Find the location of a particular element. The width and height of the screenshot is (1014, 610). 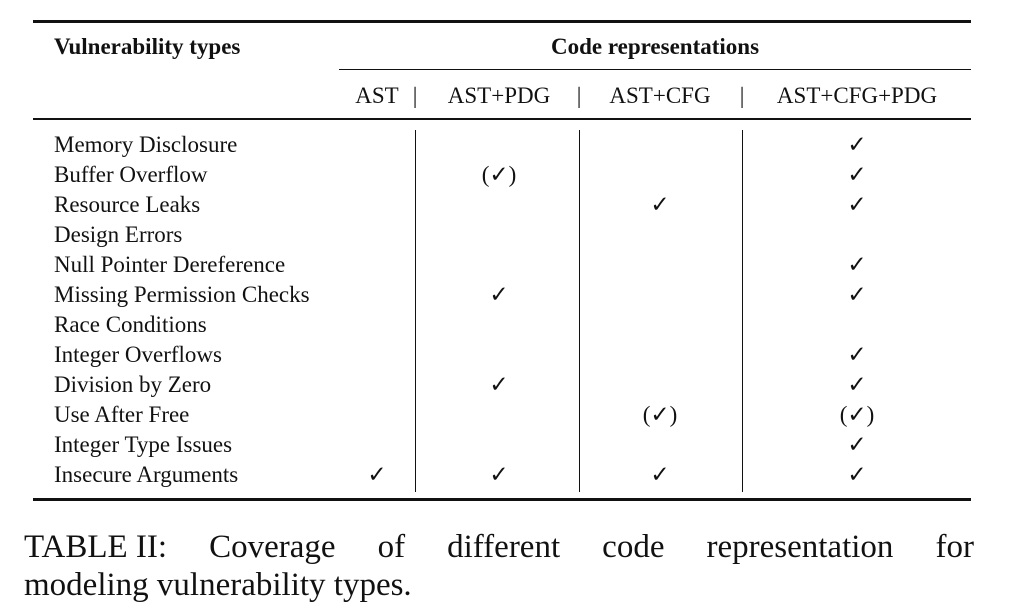

table-bottom-rule is located at coordinates (502, 499).